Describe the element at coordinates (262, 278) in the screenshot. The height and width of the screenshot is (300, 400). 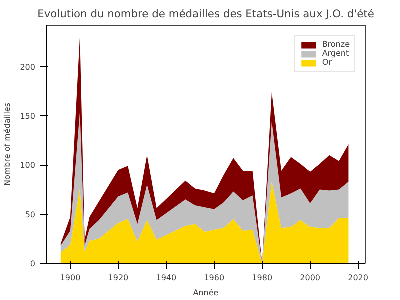
I see `x-tick-label: 1980` at that location.